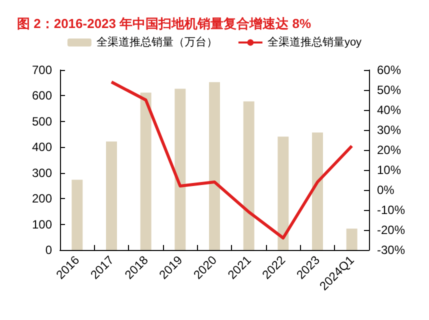  What do you see at coordinates (42, 70) in the screenshot?
I see `y-tick-label: 700` at bounding box center [42, 70].